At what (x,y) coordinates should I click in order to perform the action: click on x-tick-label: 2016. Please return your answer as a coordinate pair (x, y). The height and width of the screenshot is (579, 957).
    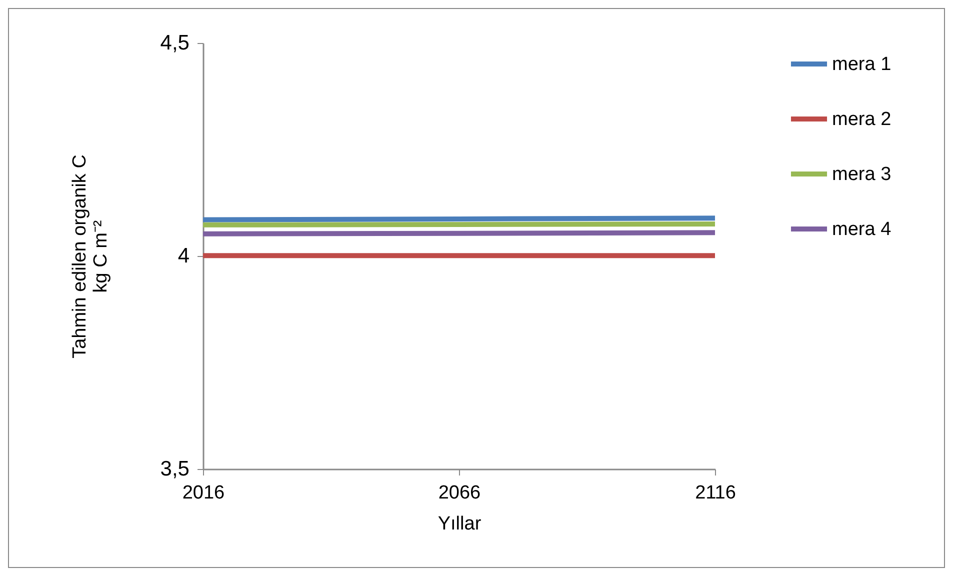
    Looking at the image, I should click on (203, 493).